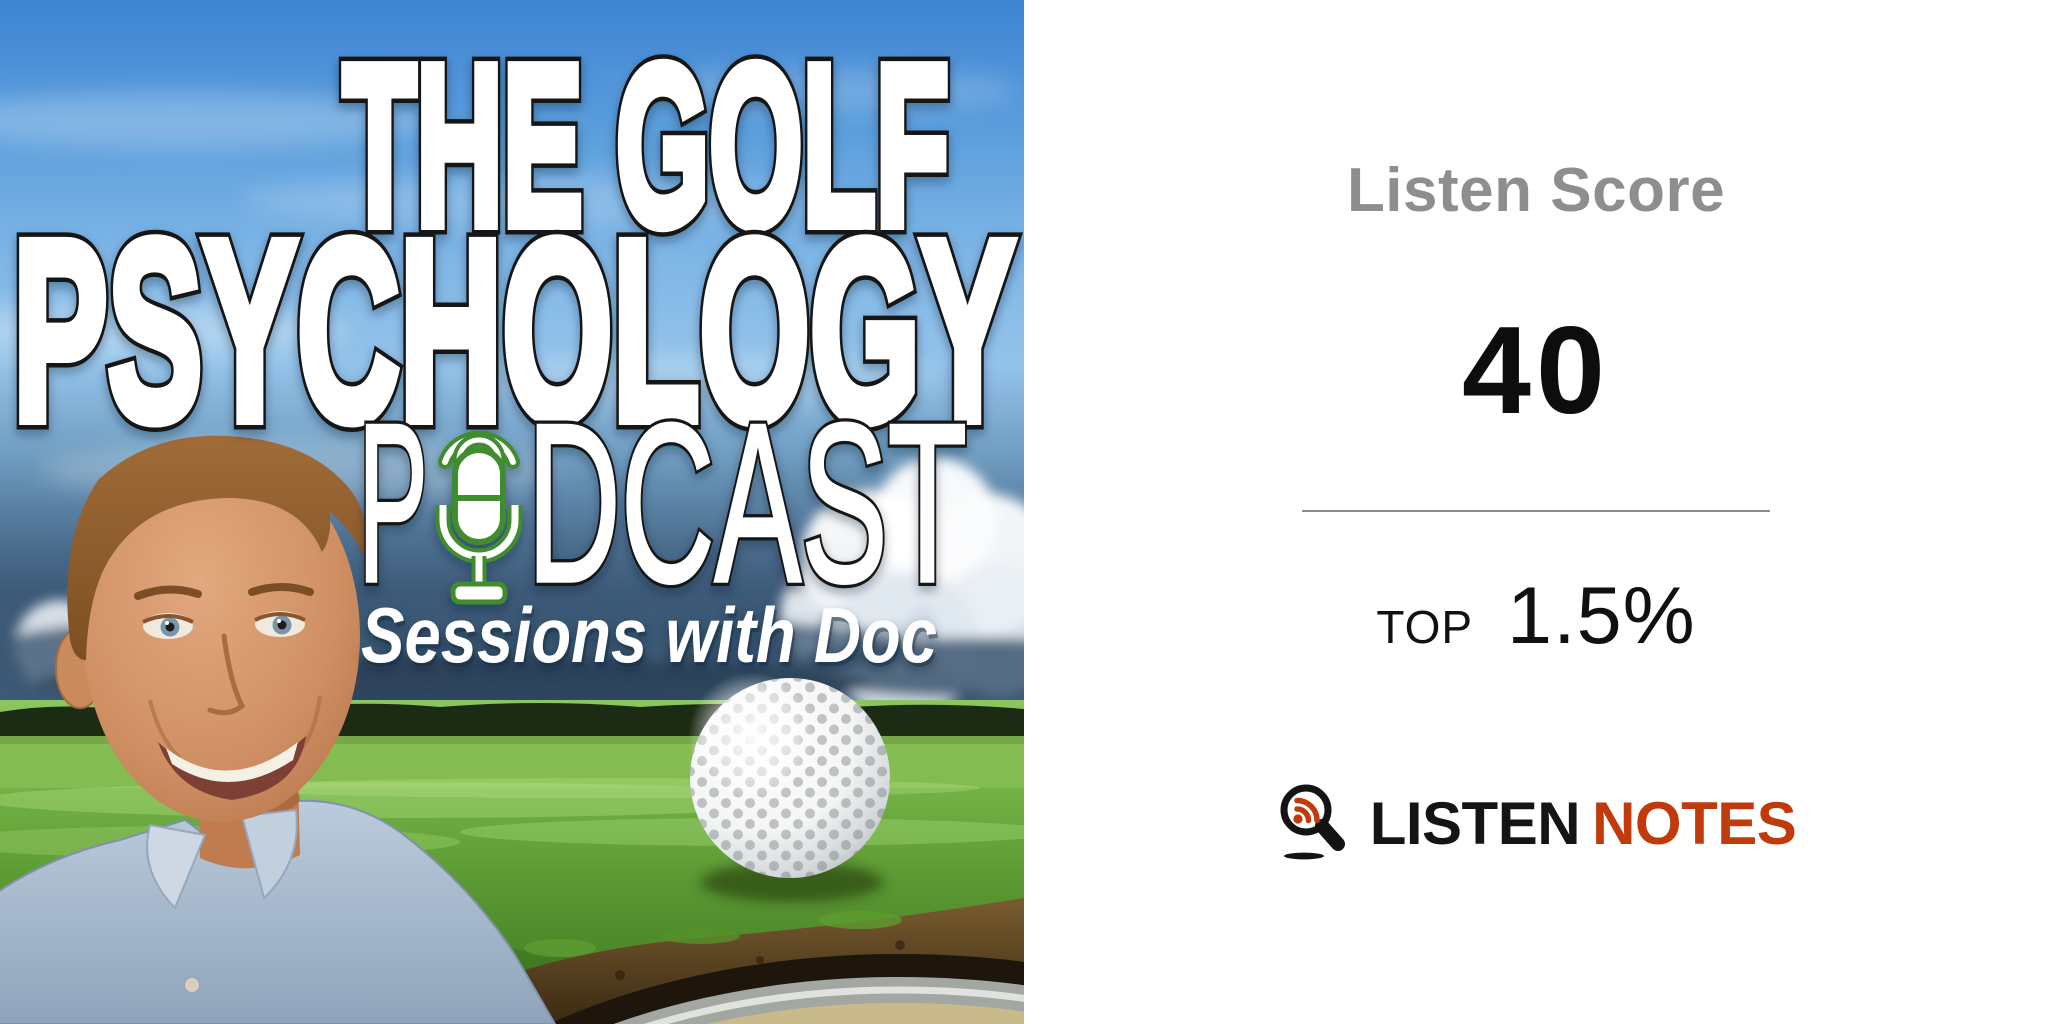  Describe the element at coordinates (219, 547) in the screenshot. I see `hair` at that location.